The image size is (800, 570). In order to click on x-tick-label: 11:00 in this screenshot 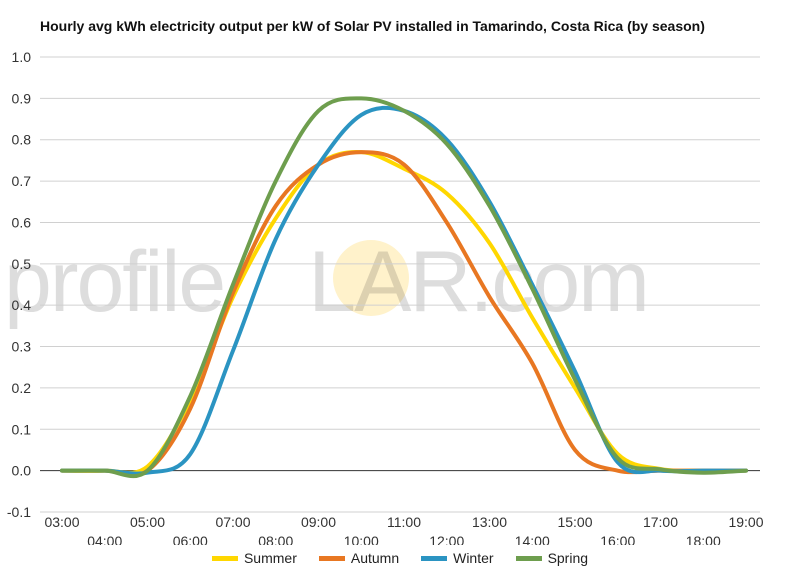, I will do `click(404, 522)`.